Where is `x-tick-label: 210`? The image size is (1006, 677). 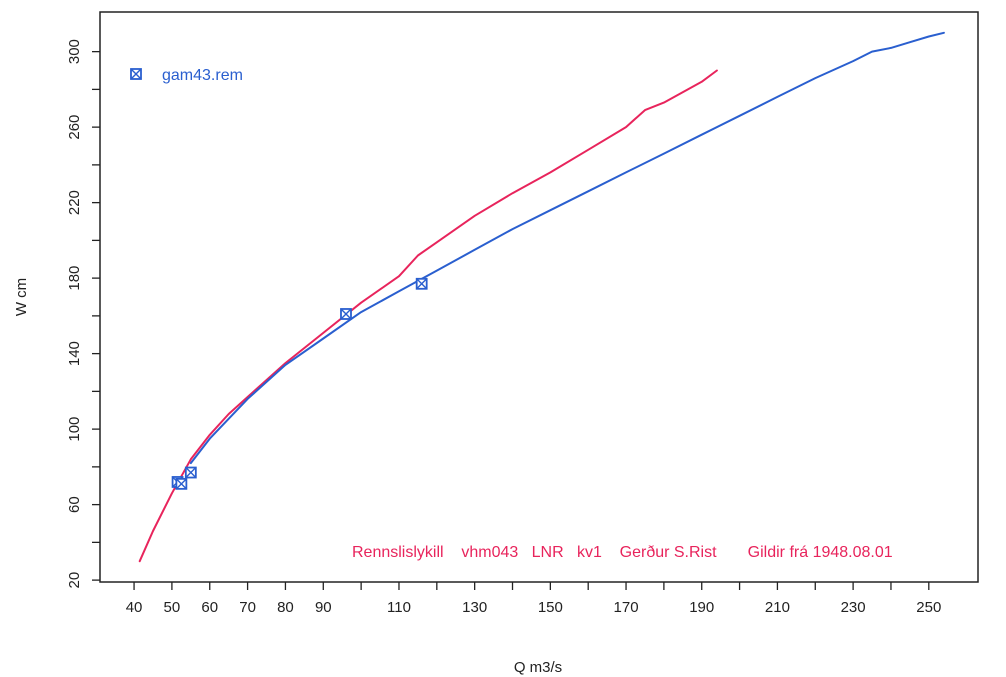
x-tick-label: 210 is located at coordinates (777, 607).